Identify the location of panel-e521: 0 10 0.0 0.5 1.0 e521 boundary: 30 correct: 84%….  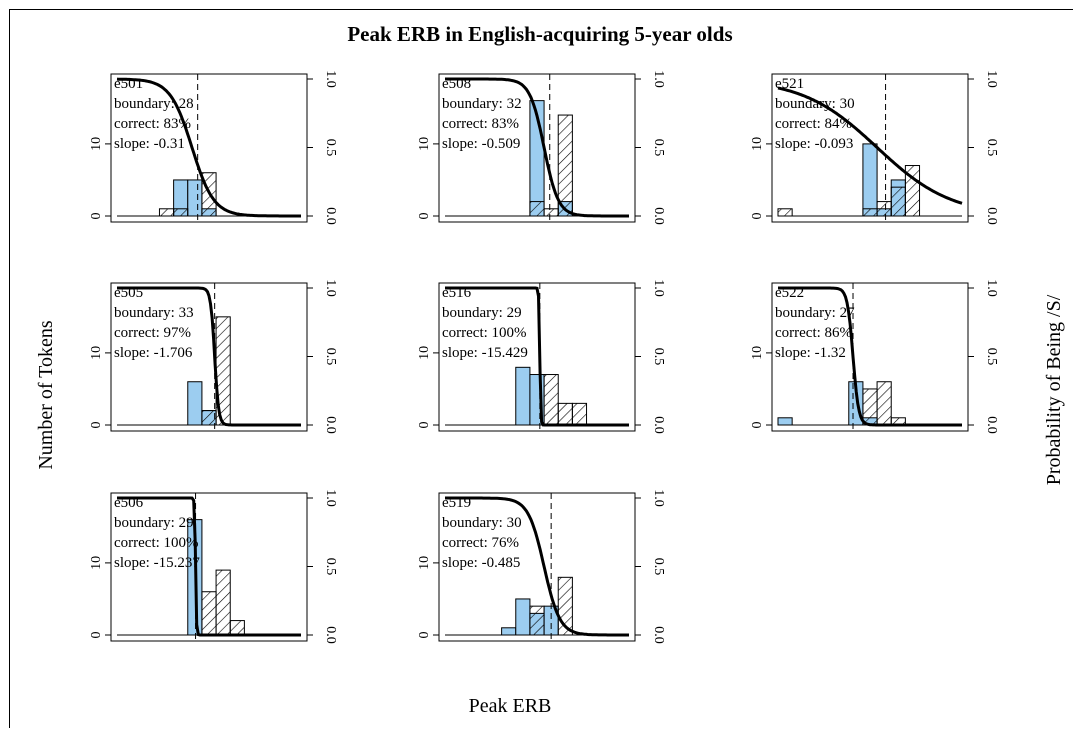
(874, 147).